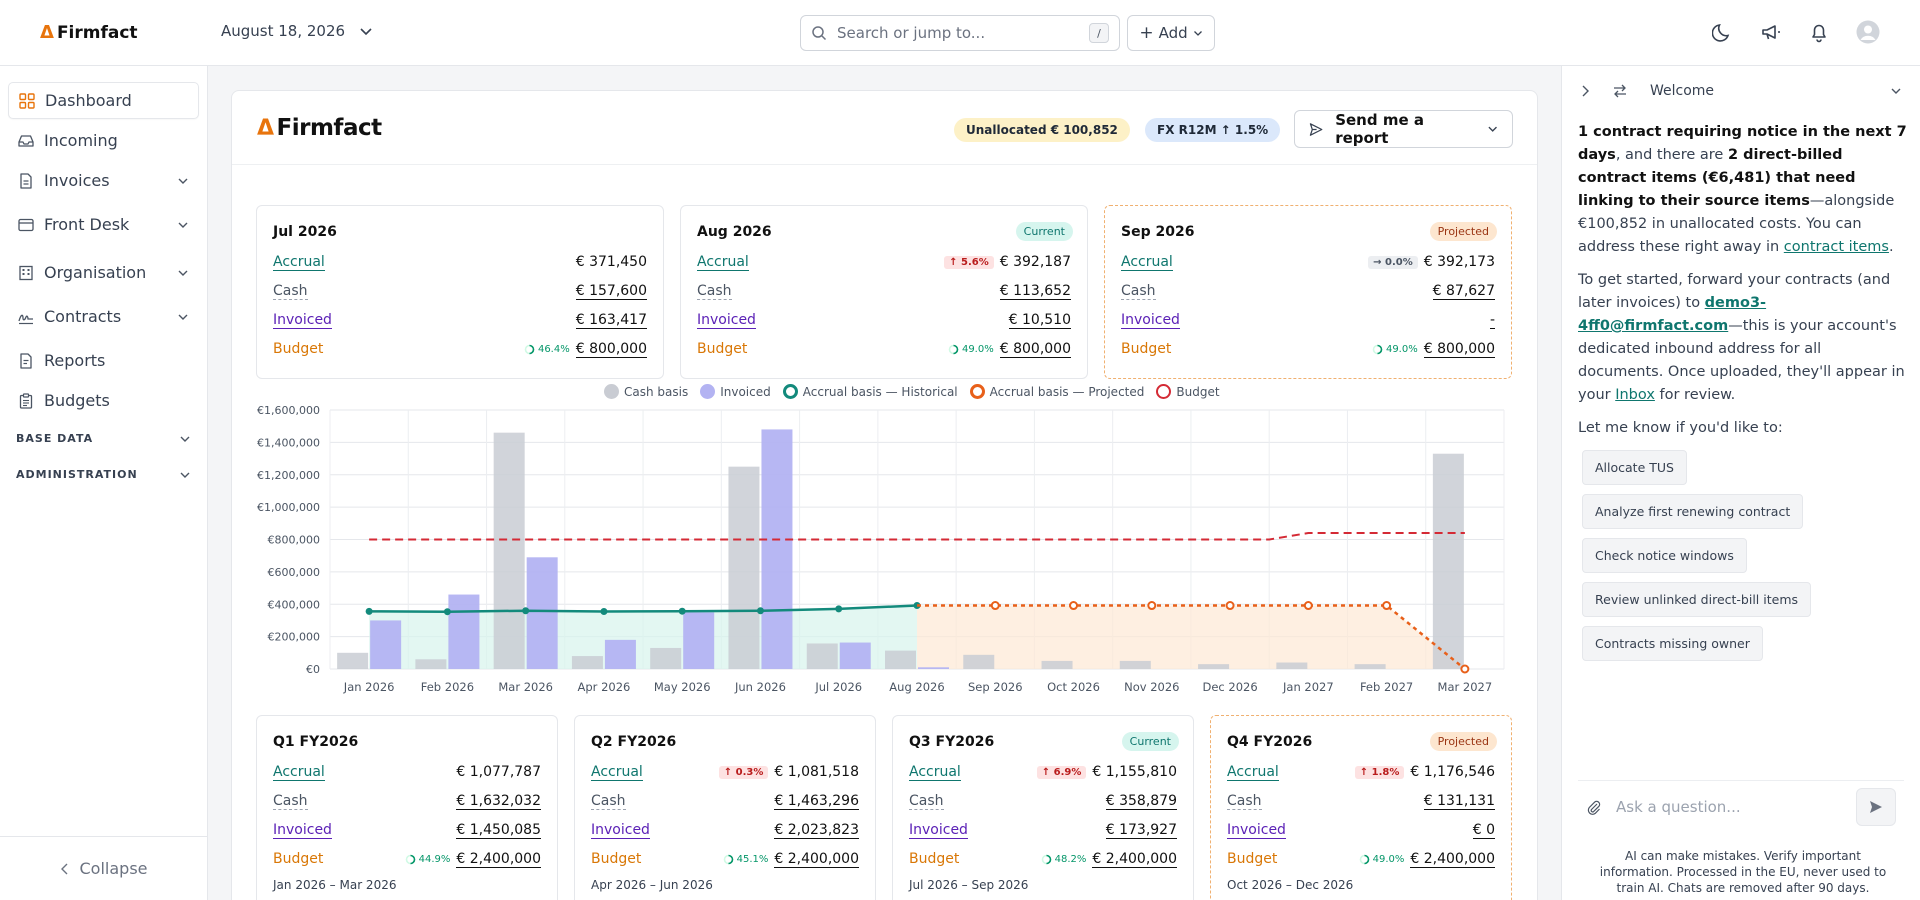 Image resolution: width=1920 pixels, height=900 pixels. Describe the element at coordinates (870, 391) in the screenshot. I see `legend-item-accrual-historical: Accrual basis — Historical` at that location.